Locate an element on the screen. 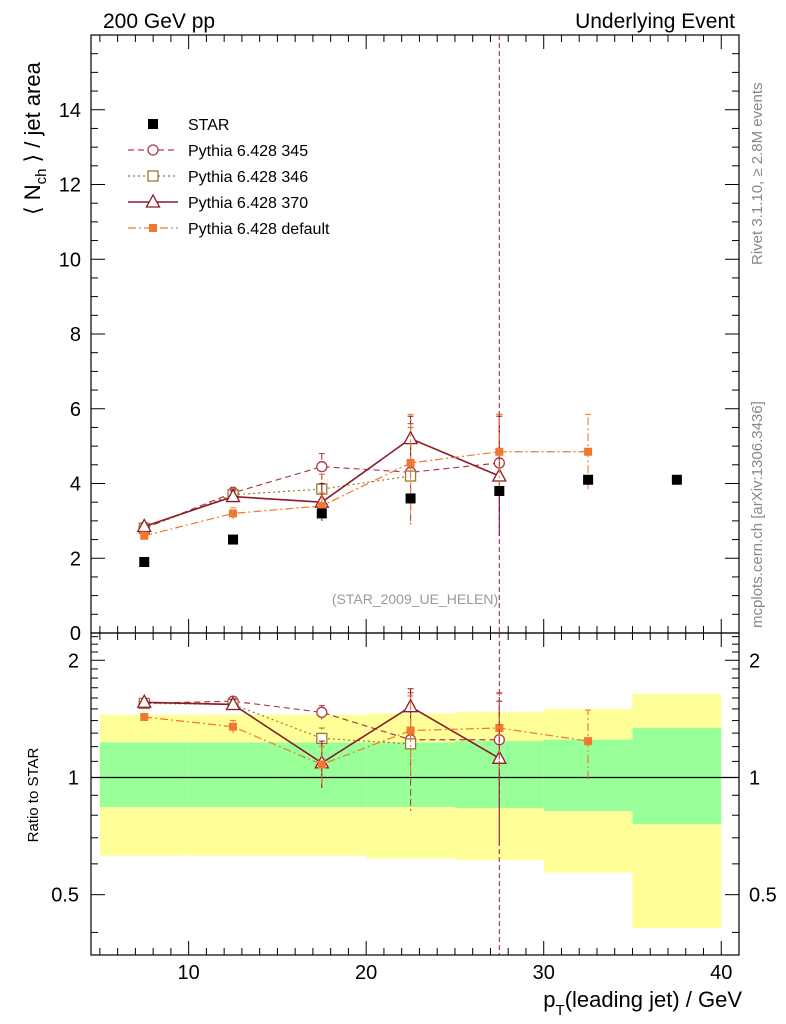 The image size is (786, 1024). ratio-y-tick-label: 1 is located at coordinates (73, 778).